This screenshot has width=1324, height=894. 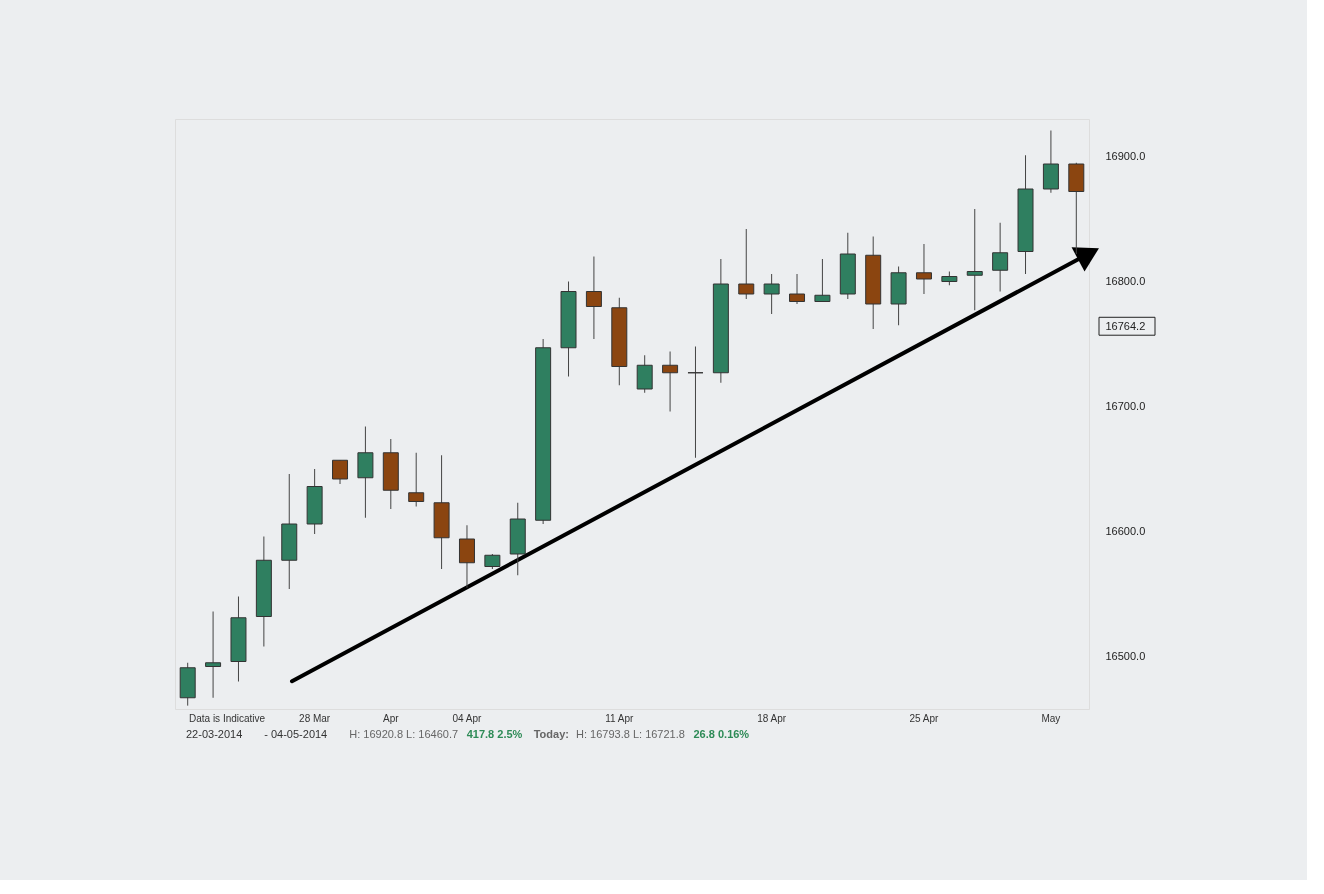 I want to click on x-tick-label: 04 Apr, so click(x=467, y=718).